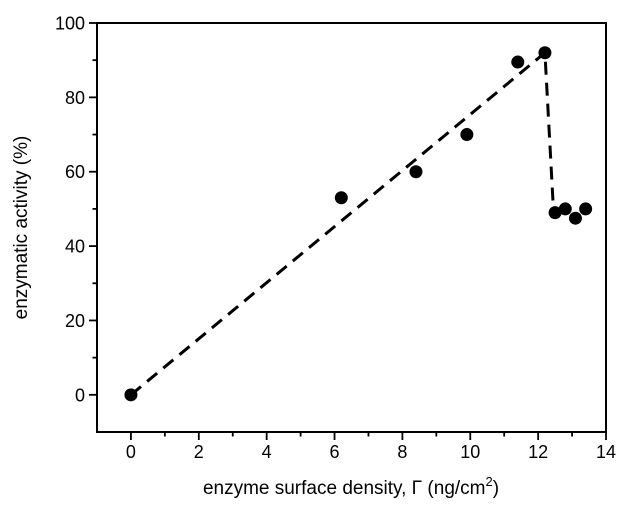 The height and width of the screenshot is (508, 636). I want to click on y-axis-tick-label: 40, so click(75, 247).